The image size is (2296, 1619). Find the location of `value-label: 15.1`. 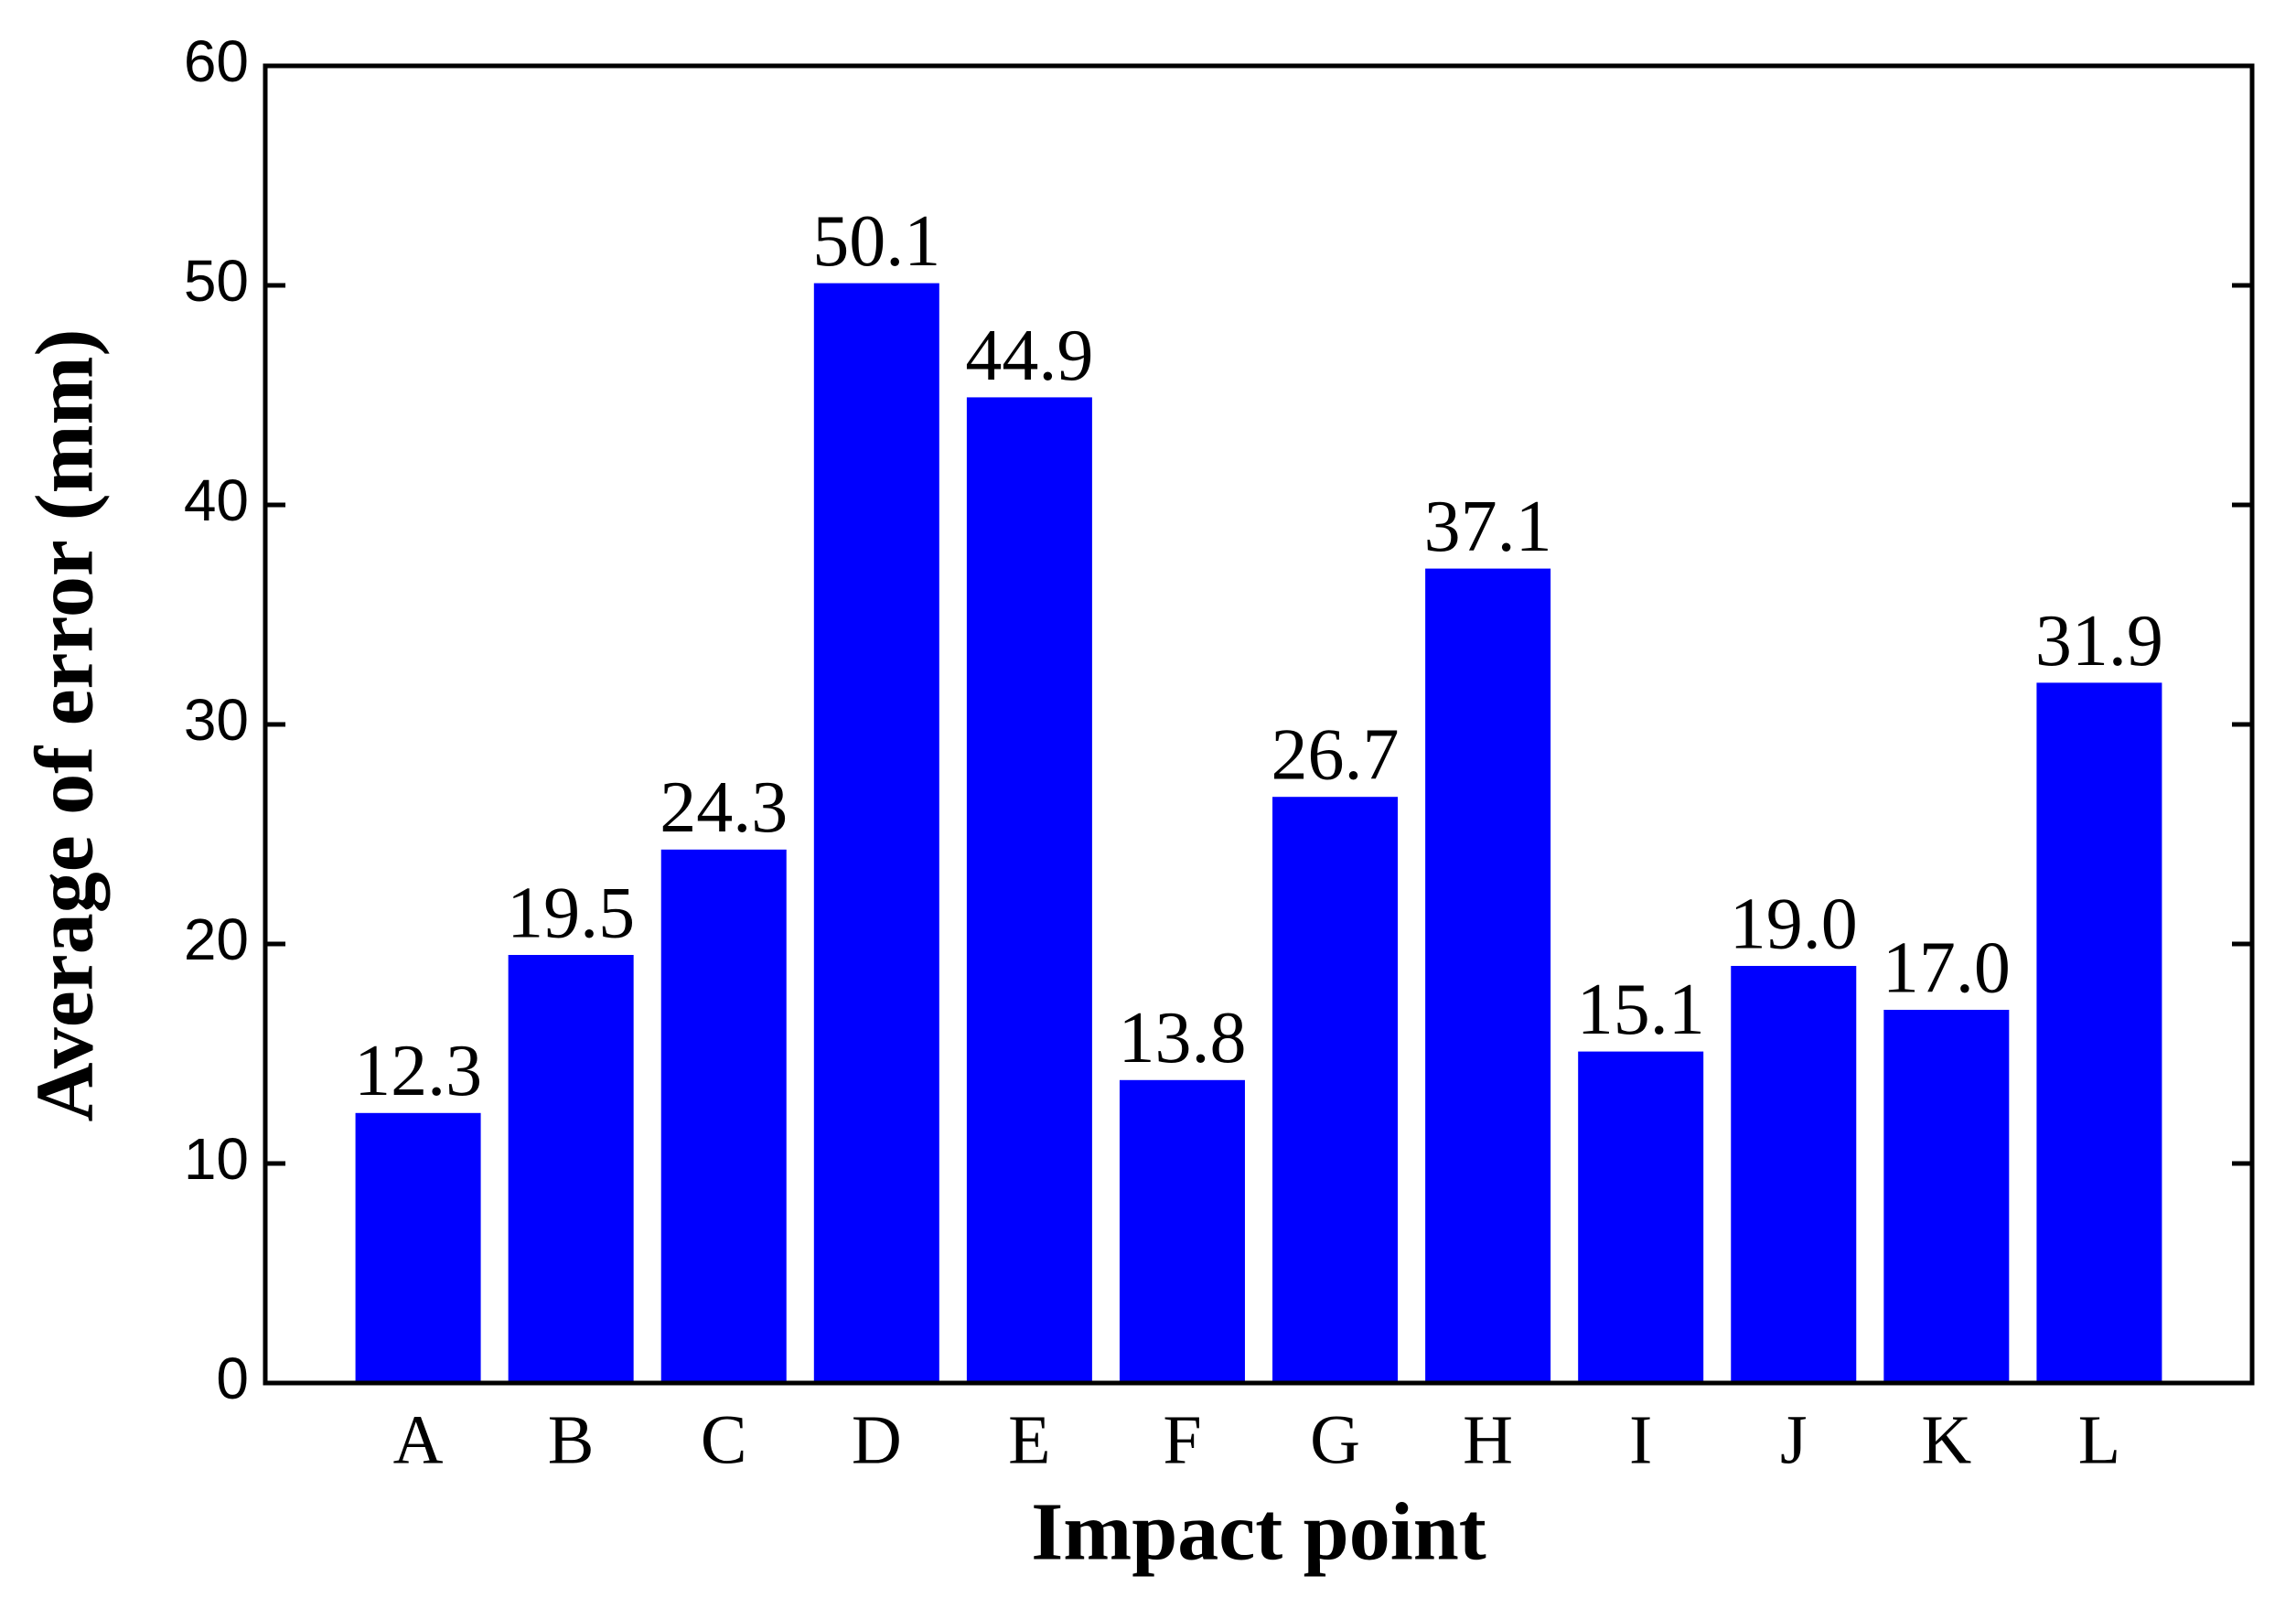

value-label: 15.1 is located at coordinates (1641, 1010).